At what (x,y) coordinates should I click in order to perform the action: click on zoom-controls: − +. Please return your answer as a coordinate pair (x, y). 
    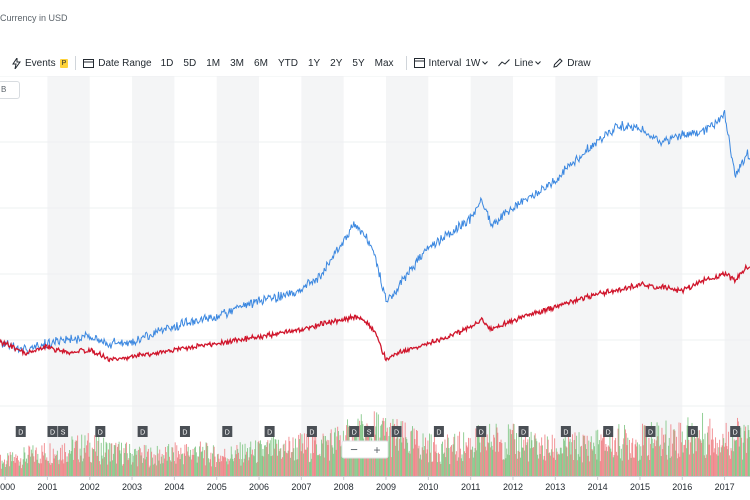
    Looking at the image, I should click on (365, 449).